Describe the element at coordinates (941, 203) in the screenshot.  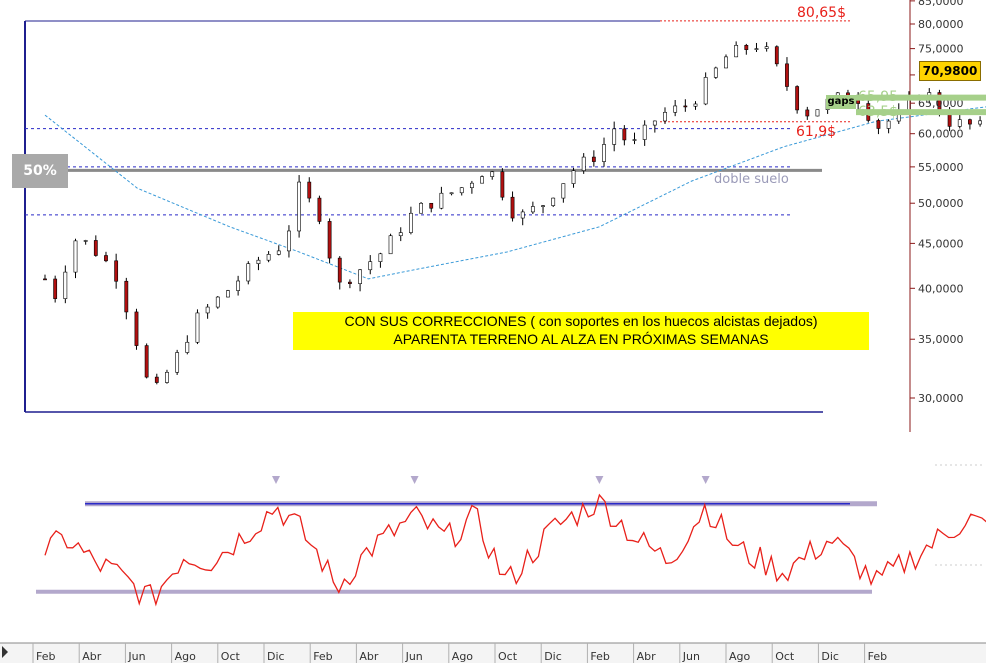
I see `price-tick-label: 50,0000` at that location.